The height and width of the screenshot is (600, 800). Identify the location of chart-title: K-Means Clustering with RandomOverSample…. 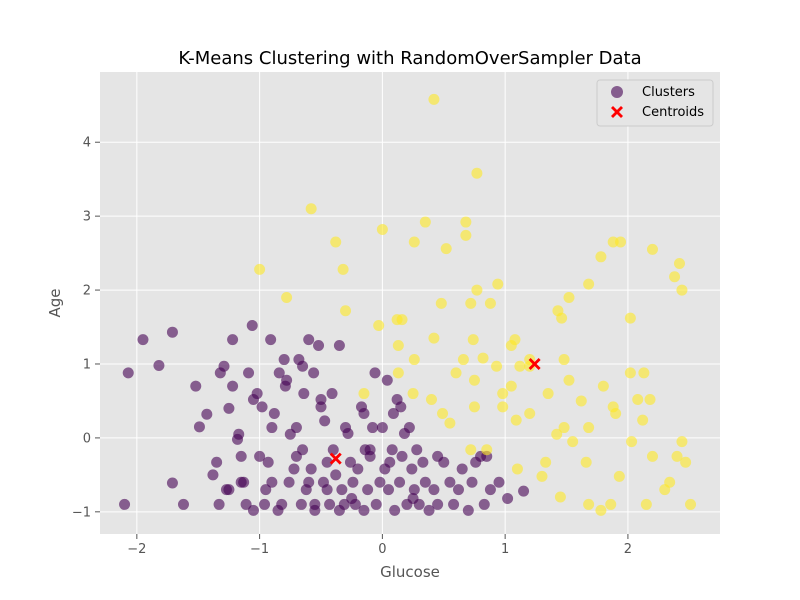
(409, 58).